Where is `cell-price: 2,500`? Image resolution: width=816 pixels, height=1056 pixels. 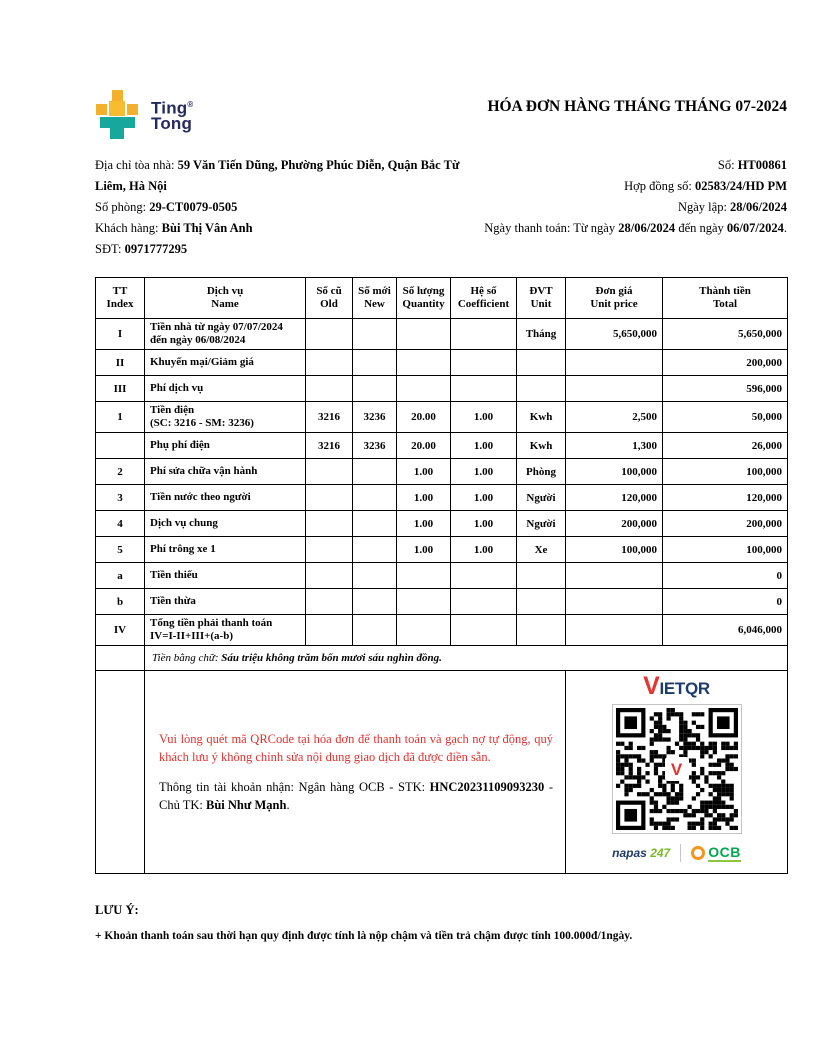 cell-price: 2,500 is located at coordinates (614, 417).